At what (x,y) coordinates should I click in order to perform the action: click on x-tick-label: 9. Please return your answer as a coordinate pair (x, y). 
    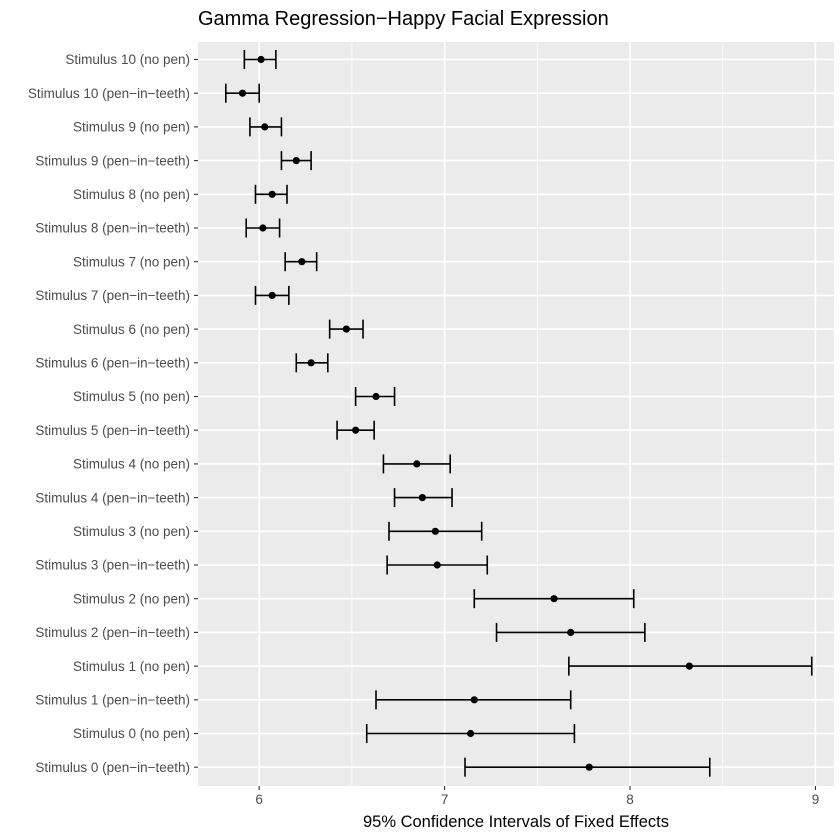
    Looking at the image, I should click on (816, 799).